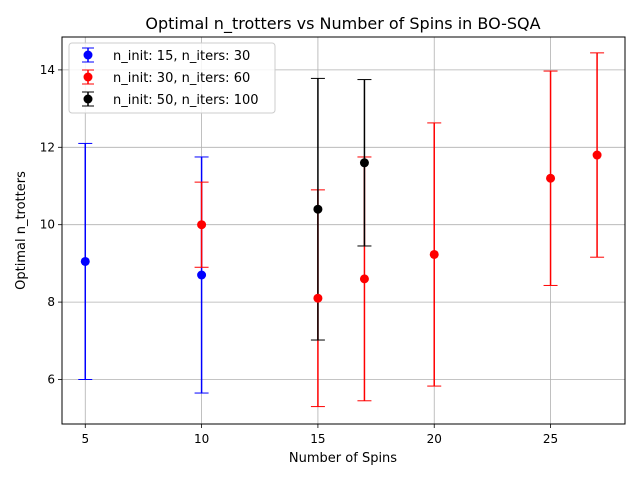 The height and width of the screenshot is (480, 640). Describe the element at coordinates (47, 225) in the screenshot. I see `y-tick-label: 10` at that location.